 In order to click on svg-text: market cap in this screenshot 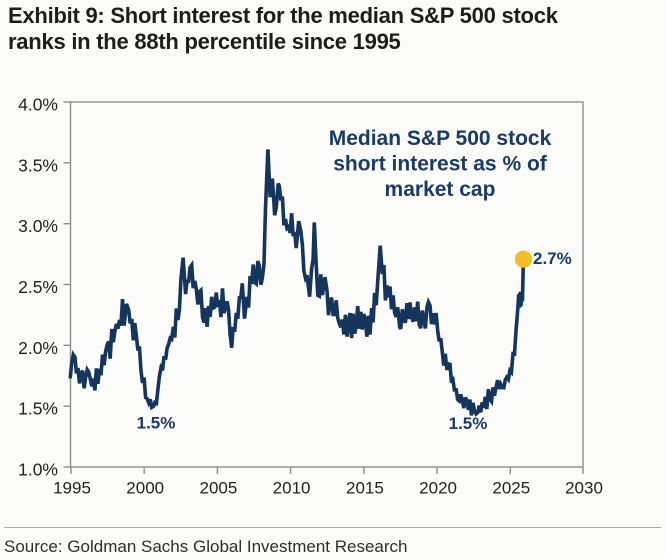, I will do `click(440, 189)`.